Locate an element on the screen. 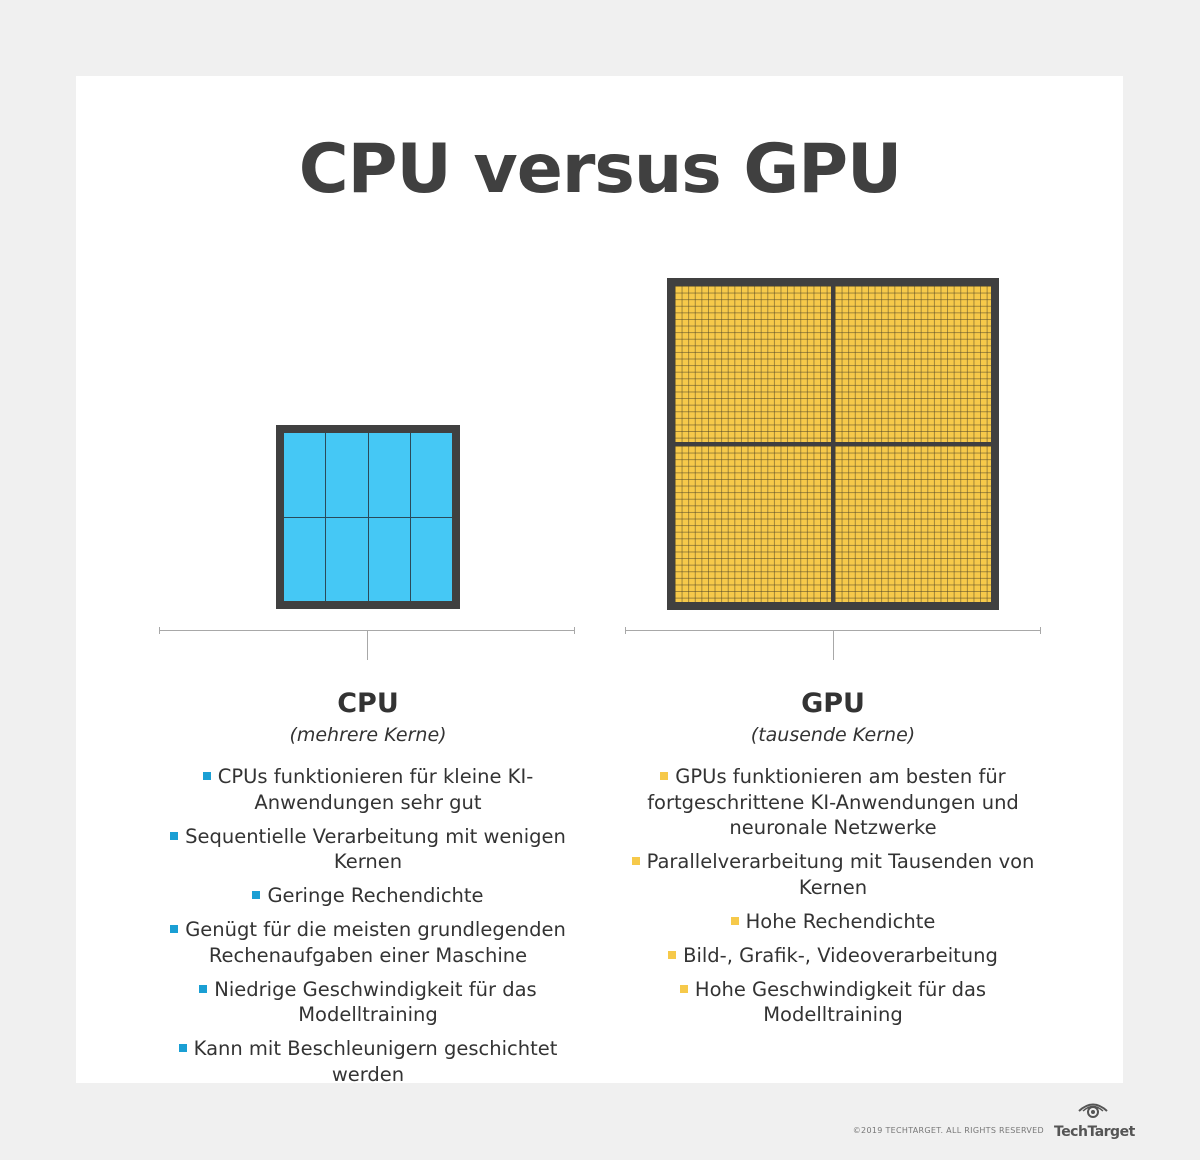 The image size is (1200, 1160). gpu-cores-grid is located at coordinates (833, 444).